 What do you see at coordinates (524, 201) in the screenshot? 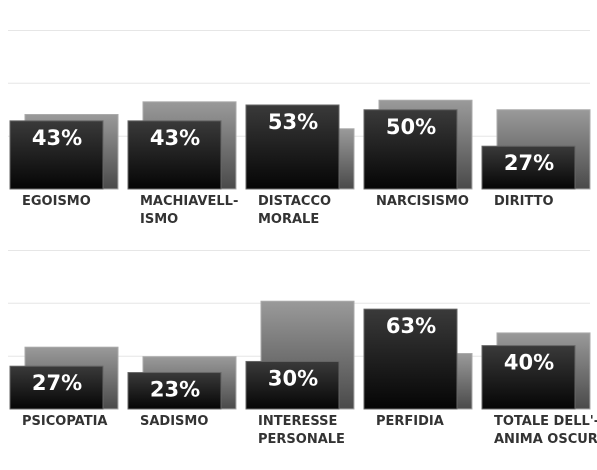
I see `x-tick-label: DIRITTO` at bounding box center [524, 201].